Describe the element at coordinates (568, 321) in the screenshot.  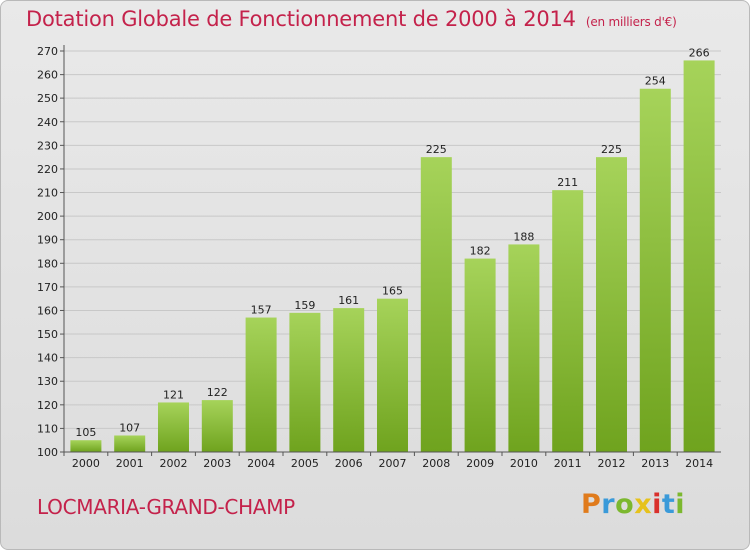
I see `bar-2011` at that location.